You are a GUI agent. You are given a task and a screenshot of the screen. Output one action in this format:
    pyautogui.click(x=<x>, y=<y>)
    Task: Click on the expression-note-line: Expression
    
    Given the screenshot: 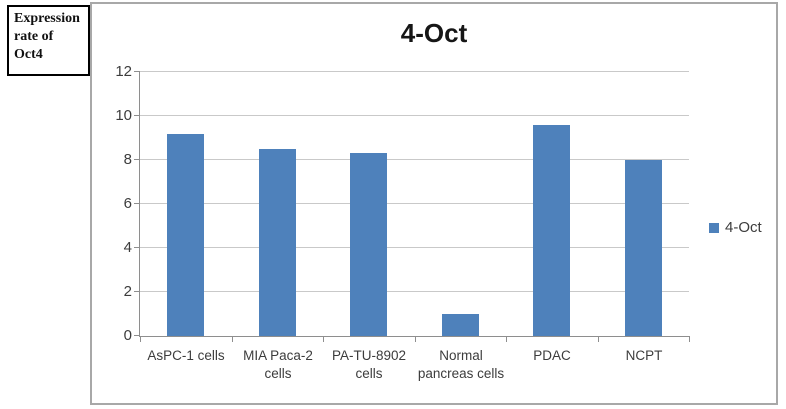 What is the action you would take?
    pyautogui.click(x=47, y=18)
    